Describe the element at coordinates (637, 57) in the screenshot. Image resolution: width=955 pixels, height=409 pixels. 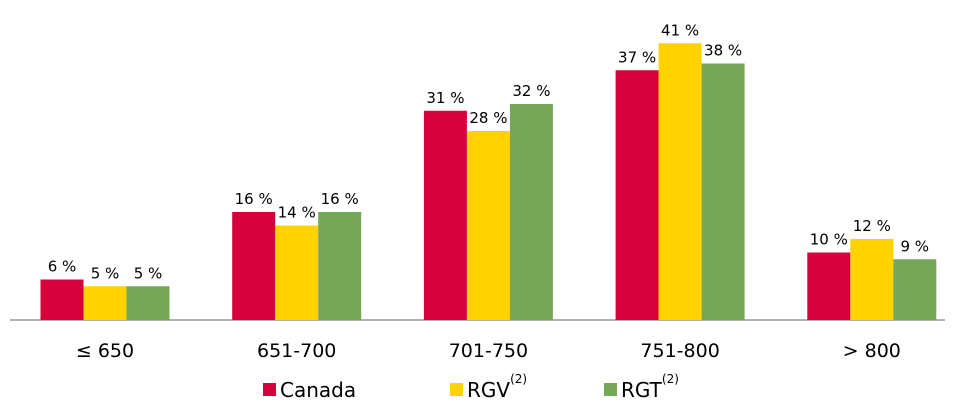
I see `value-label: 37 %` at that location.